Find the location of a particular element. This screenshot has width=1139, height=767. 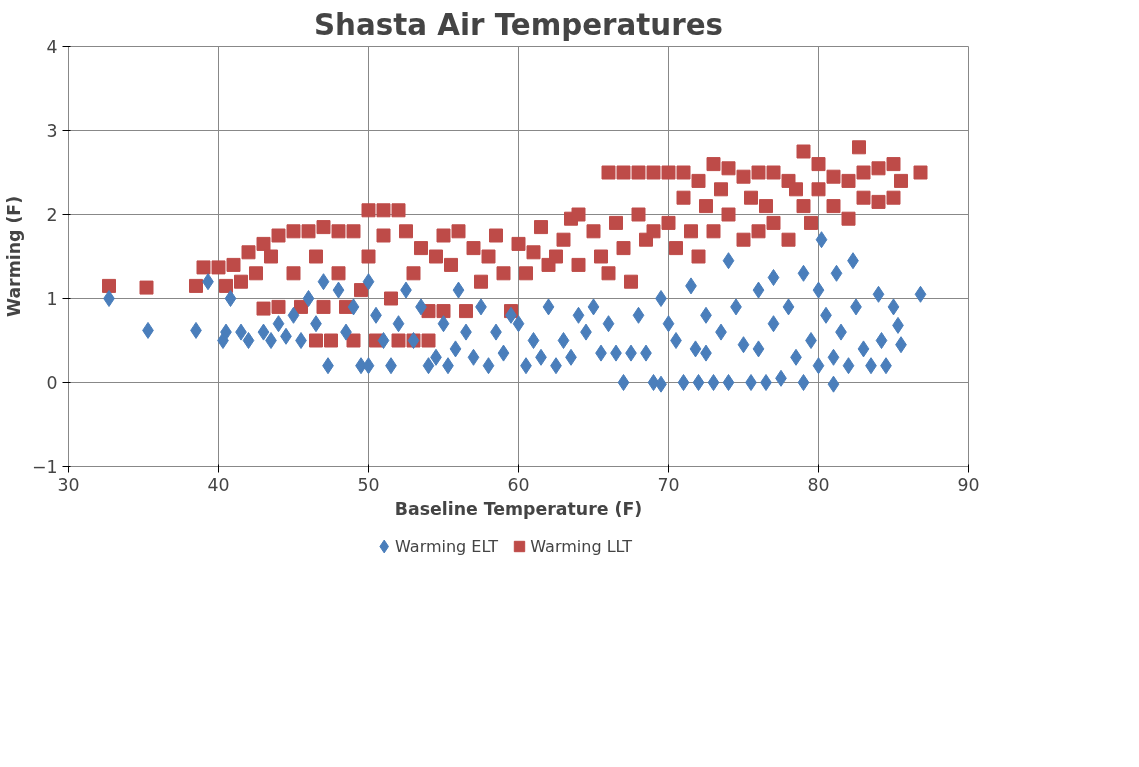

y-tick-label: 4 is located at coordinates (52, 47).